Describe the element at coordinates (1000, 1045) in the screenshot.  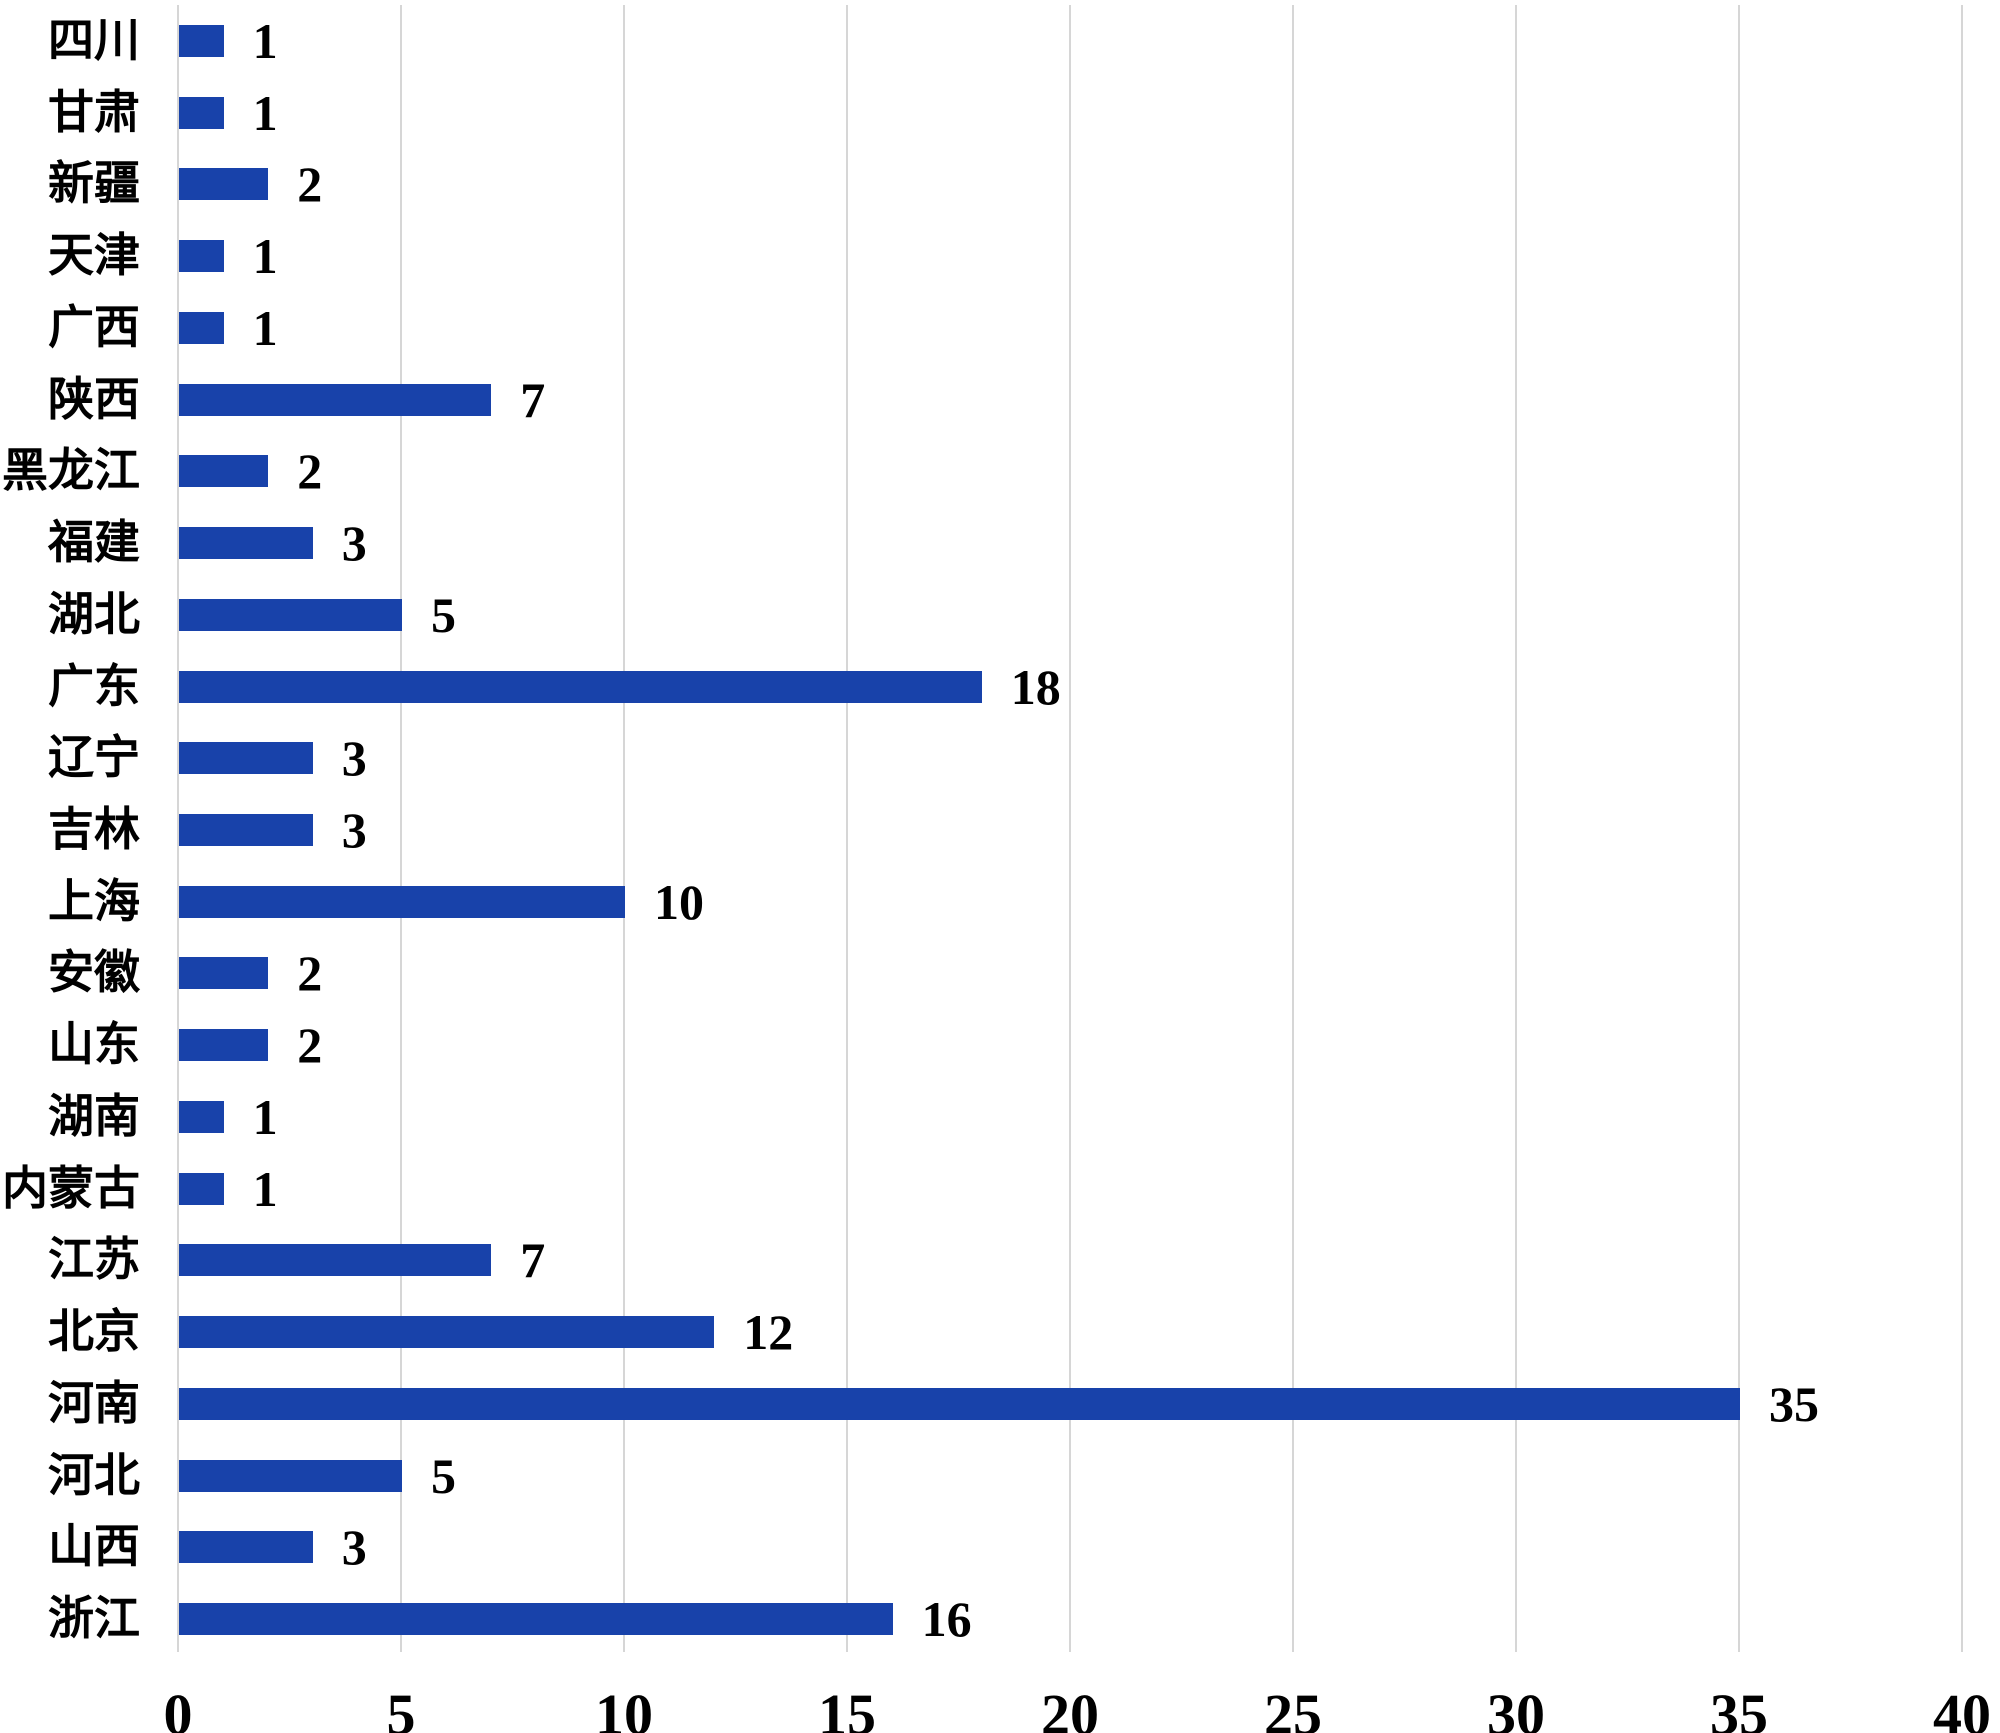
I see `bar-chart-row: 山东 2` at that location.